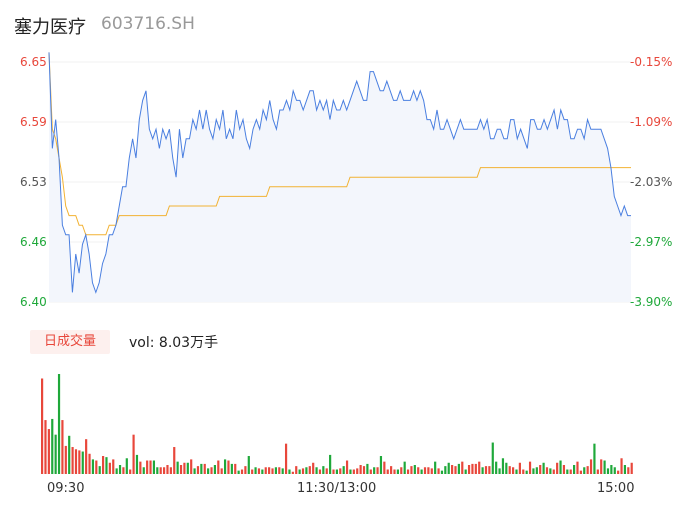 This screenshot has height=524, width=686. Describe the element at coordinates (651, 302) in the screenshot. I see `y-tick-right-4: -3.90%` at that location.